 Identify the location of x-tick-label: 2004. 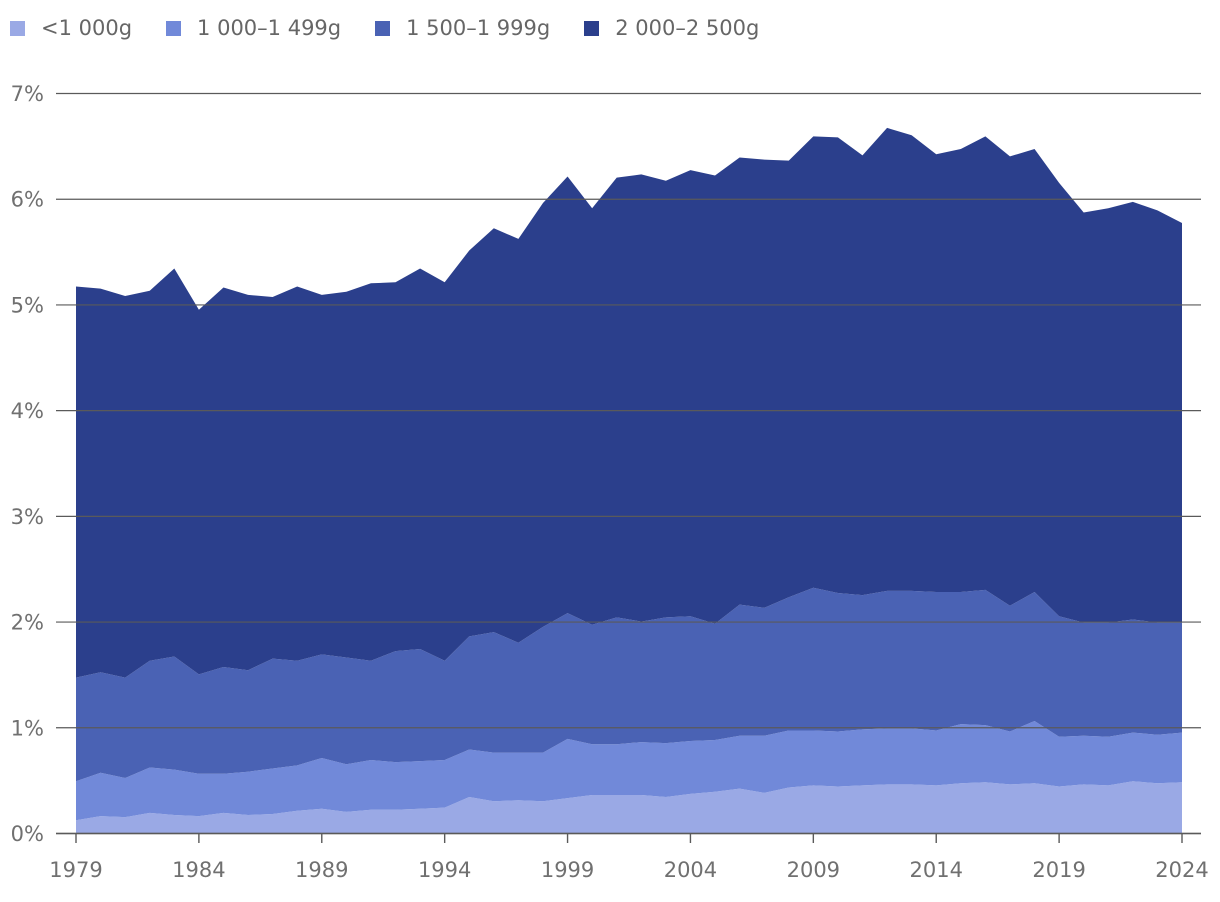
(690, 870).